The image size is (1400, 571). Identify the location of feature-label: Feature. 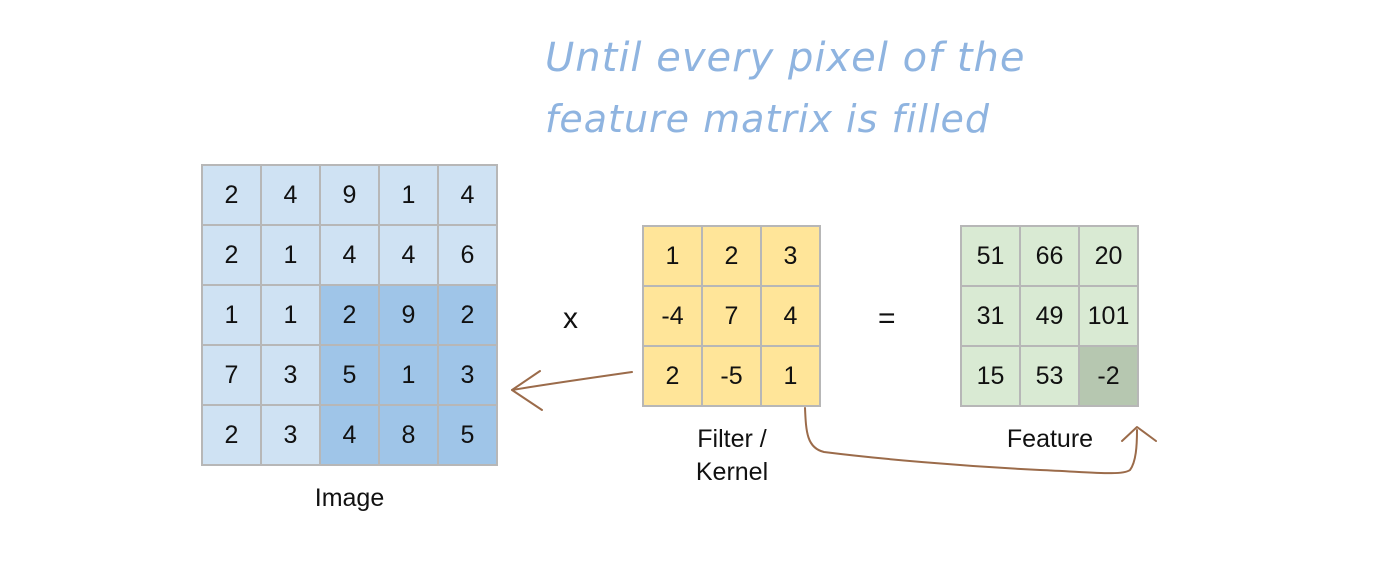
(1050, 439).